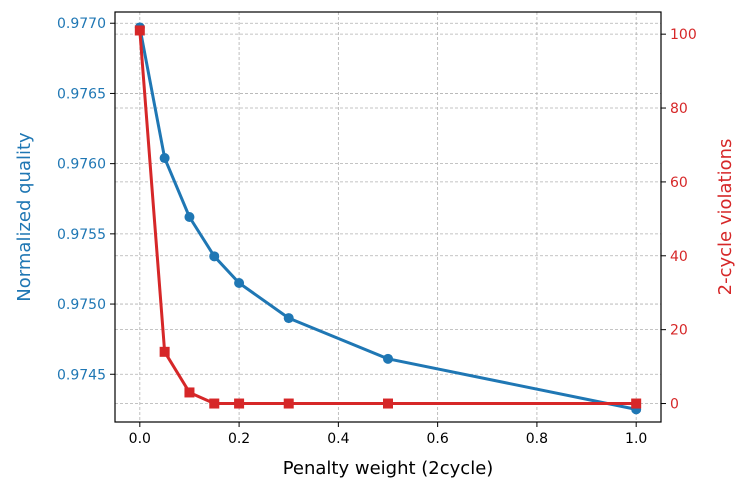  Describe the element at coordinates (683, 35) in the screenshot. I see `right-tick-label: 100` at that location.